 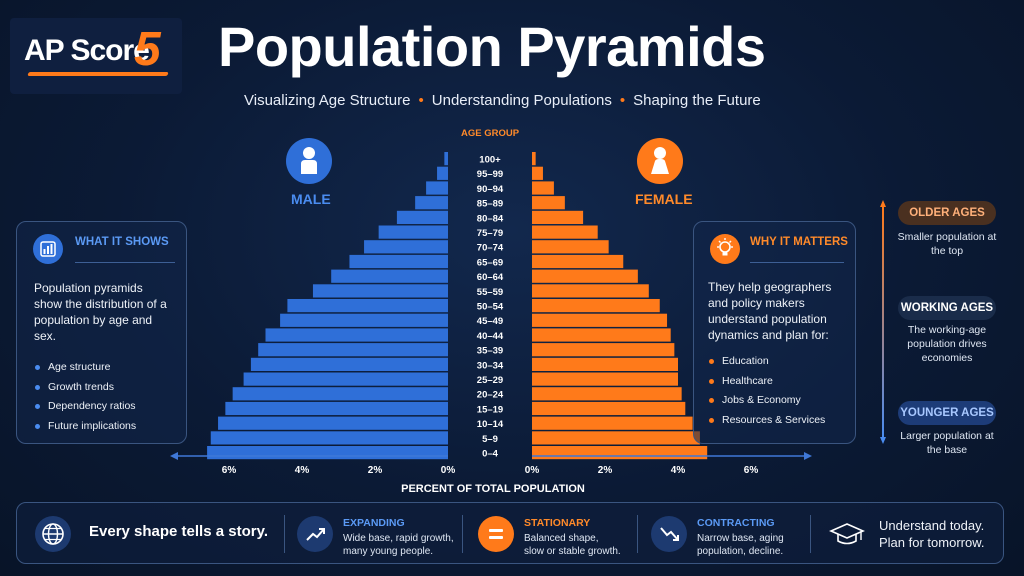 I want to click on contracting-line: Narrow base, aging, so click(x=740, y=538).